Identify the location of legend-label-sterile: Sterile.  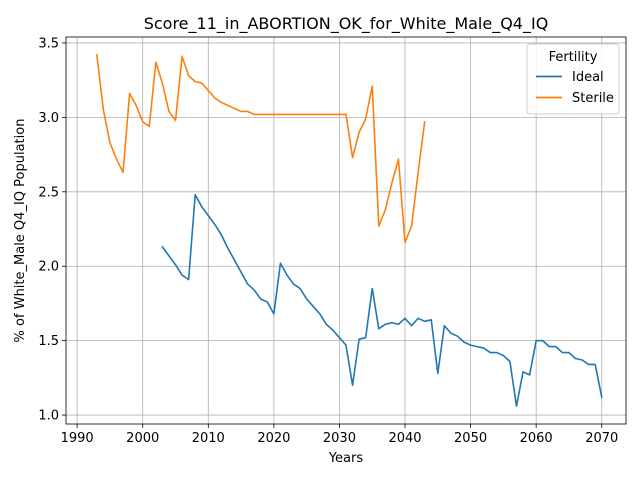
(593, 98).